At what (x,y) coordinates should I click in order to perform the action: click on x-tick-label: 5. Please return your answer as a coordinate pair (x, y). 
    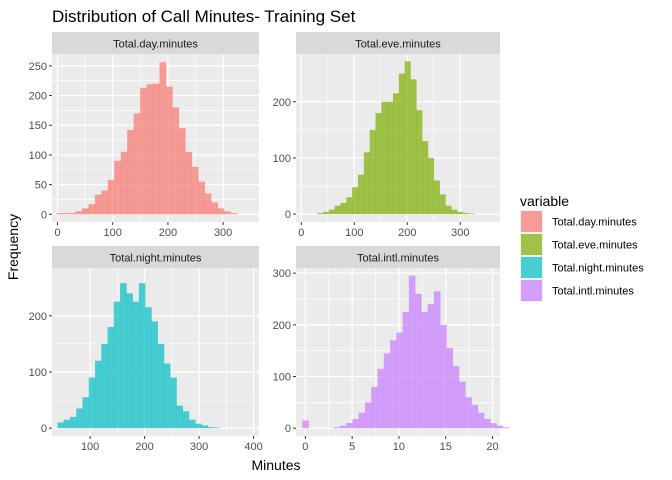
    Looking at the image, I should click on (352, 447).